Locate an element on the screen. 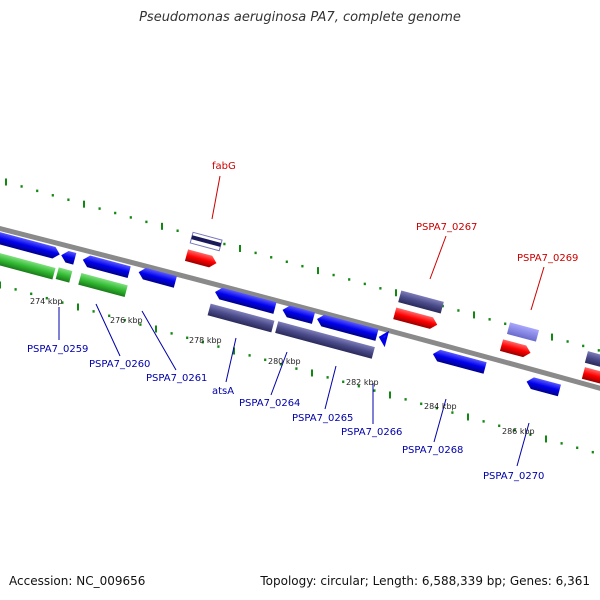 This screenshot has width=600, height=600. psp-0261-feature is located at coordinates (157, 277).